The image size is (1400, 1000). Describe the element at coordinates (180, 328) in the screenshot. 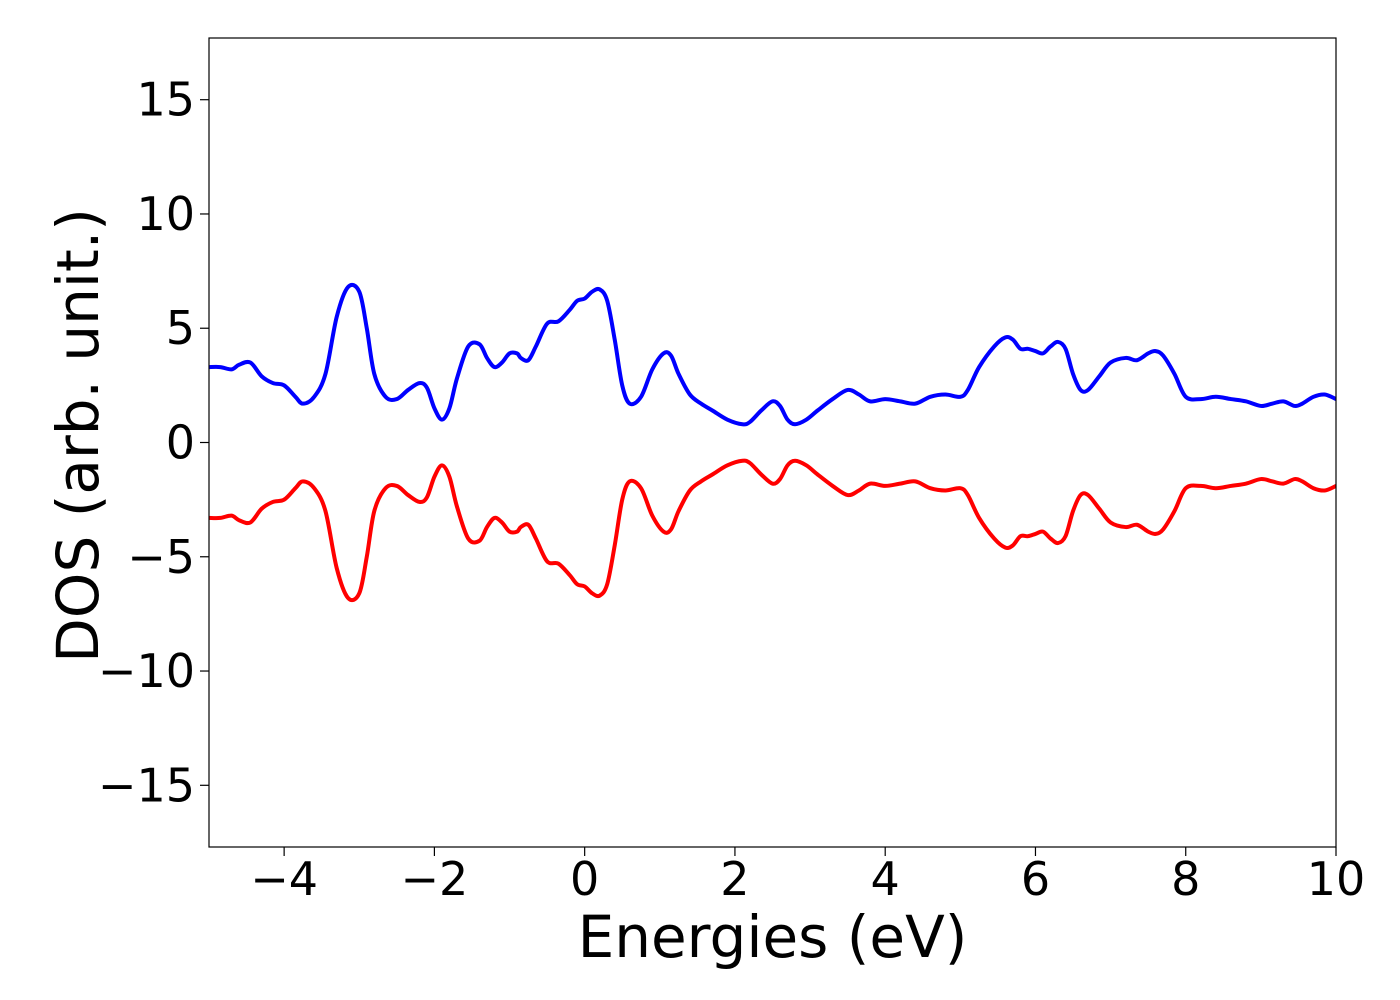

I see `y-tick-label: 5` at that location.